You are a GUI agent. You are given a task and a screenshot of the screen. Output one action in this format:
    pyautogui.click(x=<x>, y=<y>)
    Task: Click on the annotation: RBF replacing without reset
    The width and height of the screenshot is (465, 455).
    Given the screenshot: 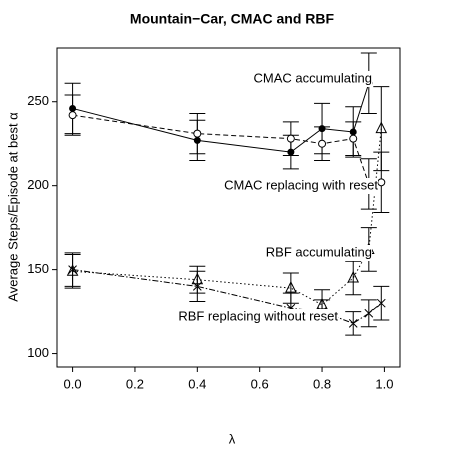 What is the action you would take?
    pyautogui.click(x=258, y=315)
    